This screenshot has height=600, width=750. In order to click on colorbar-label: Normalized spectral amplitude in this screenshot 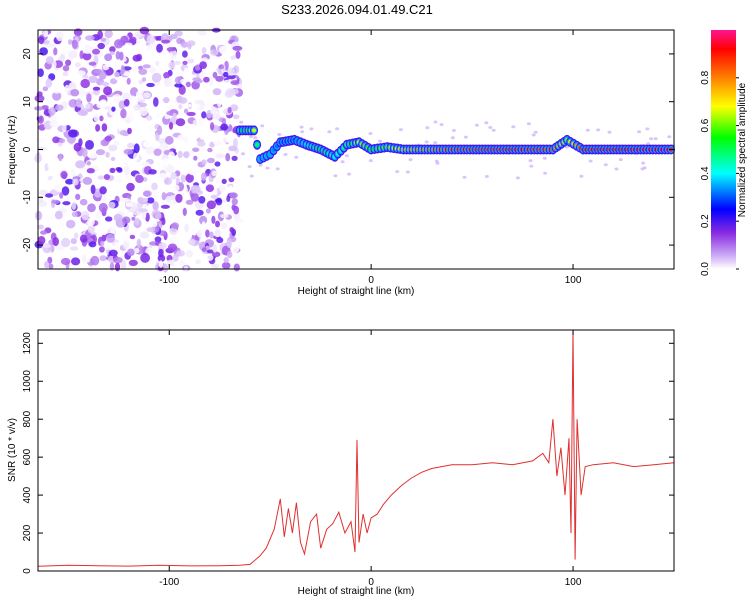, I will do `click(742, 149)`.